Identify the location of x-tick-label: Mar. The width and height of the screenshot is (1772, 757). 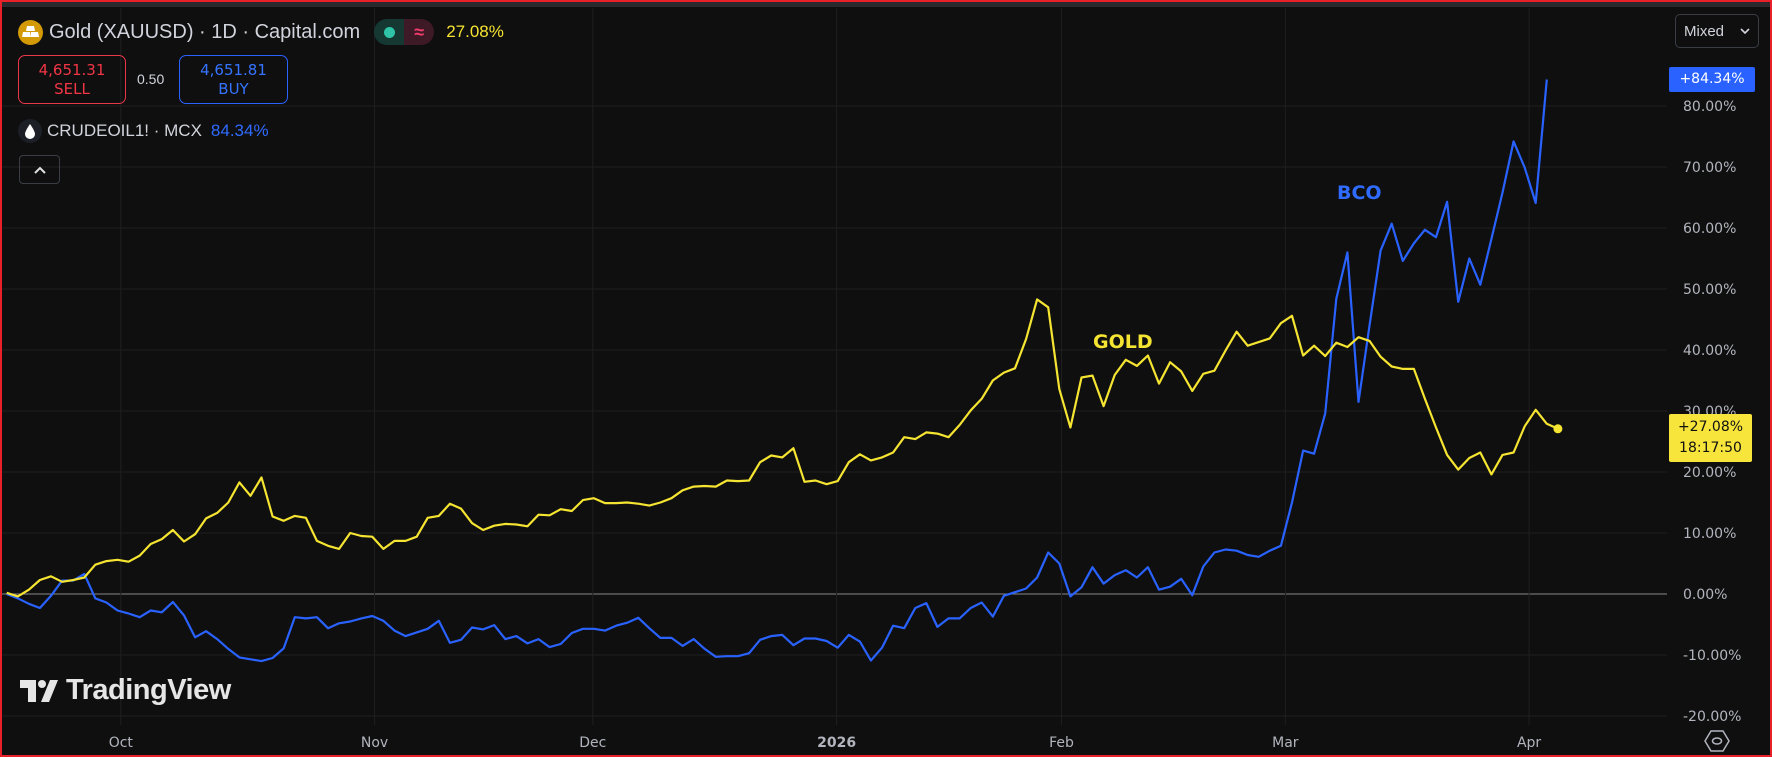
(1285, 743).